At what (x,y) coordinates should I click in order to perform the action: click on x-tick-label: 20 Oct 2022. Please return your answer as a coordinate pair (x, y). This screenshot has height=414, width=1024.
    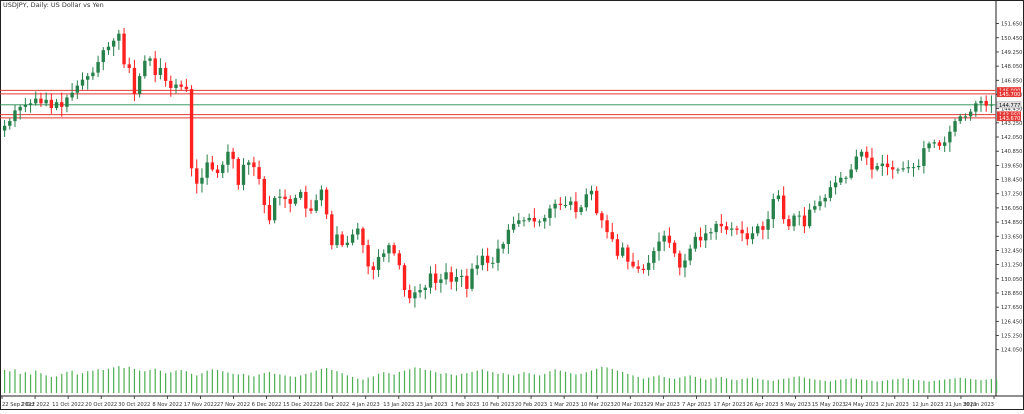
    Looking at the image, I should click on (101, 405).